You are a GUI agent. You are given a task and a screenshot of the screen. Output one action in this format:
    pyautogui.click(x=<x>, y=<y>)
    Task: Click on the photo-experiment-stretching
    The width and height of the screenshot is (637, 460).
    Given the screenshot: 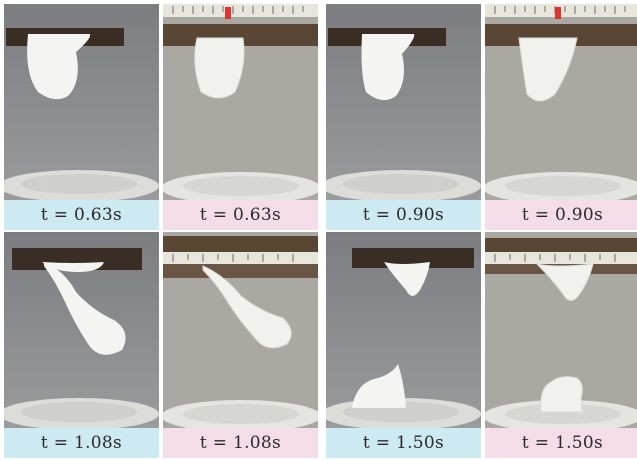 What is the action you would take?
    pyautogui.click(x=240, y=330)
    